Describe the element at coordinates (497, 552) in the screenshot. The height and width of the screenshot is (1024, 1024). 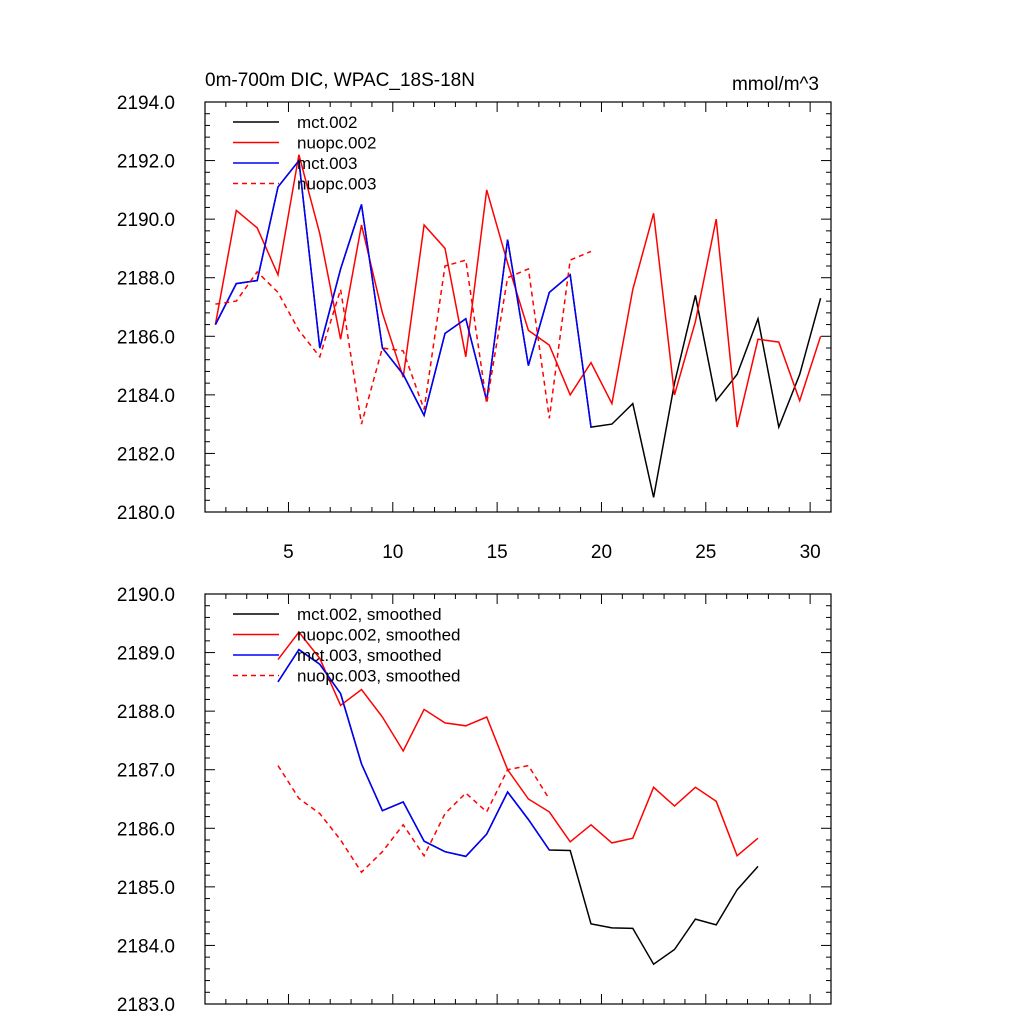
I see `x-tick-label: 15` at that location.